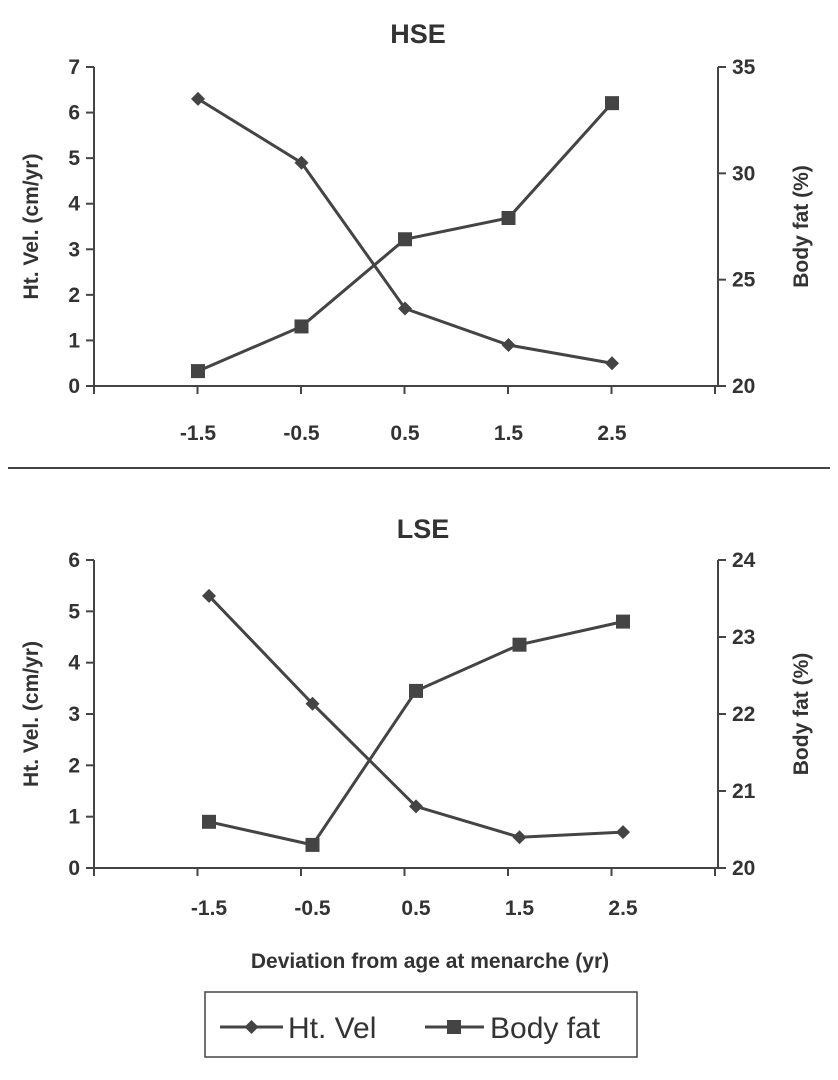 The image size is (838, 1080). I want to click on legend-label-body-fat: Body fat, so click(545, 1028).